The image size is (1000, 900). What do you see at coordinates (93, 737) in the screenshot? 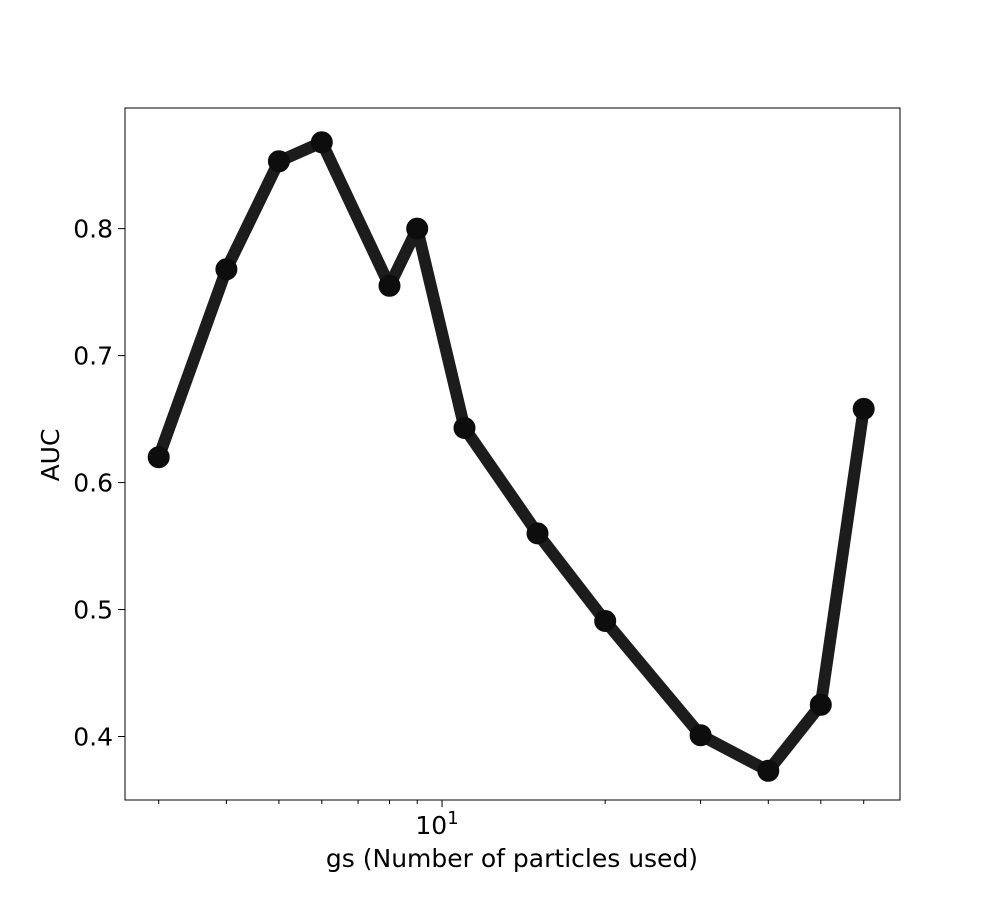
I see `y-tick-label: 0.4` at bounding box center [93, 737].